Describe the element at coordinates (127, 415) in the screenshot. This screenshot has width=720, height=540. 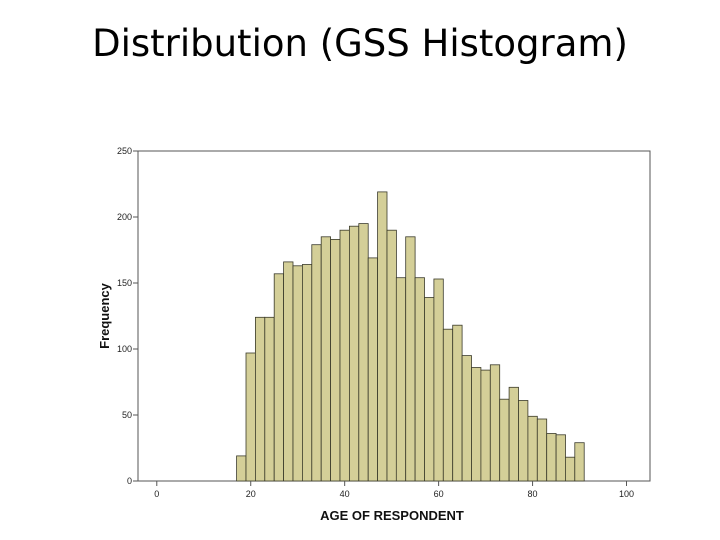
I see `y-tick-label: 50` at that location.